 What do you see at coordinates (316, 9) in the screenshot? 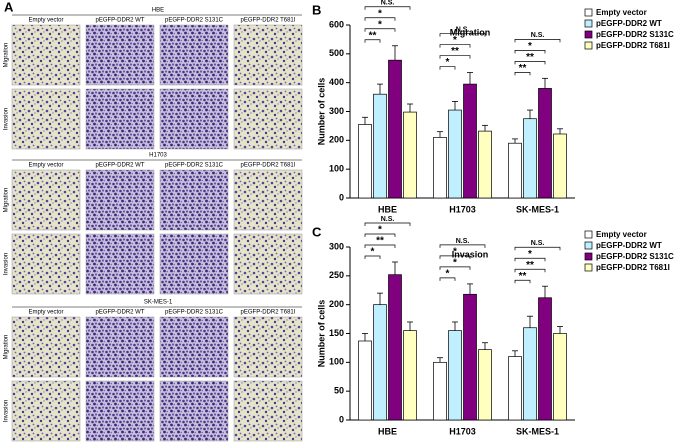
I see `panel-letter: B` at bounding box center [316, 9].